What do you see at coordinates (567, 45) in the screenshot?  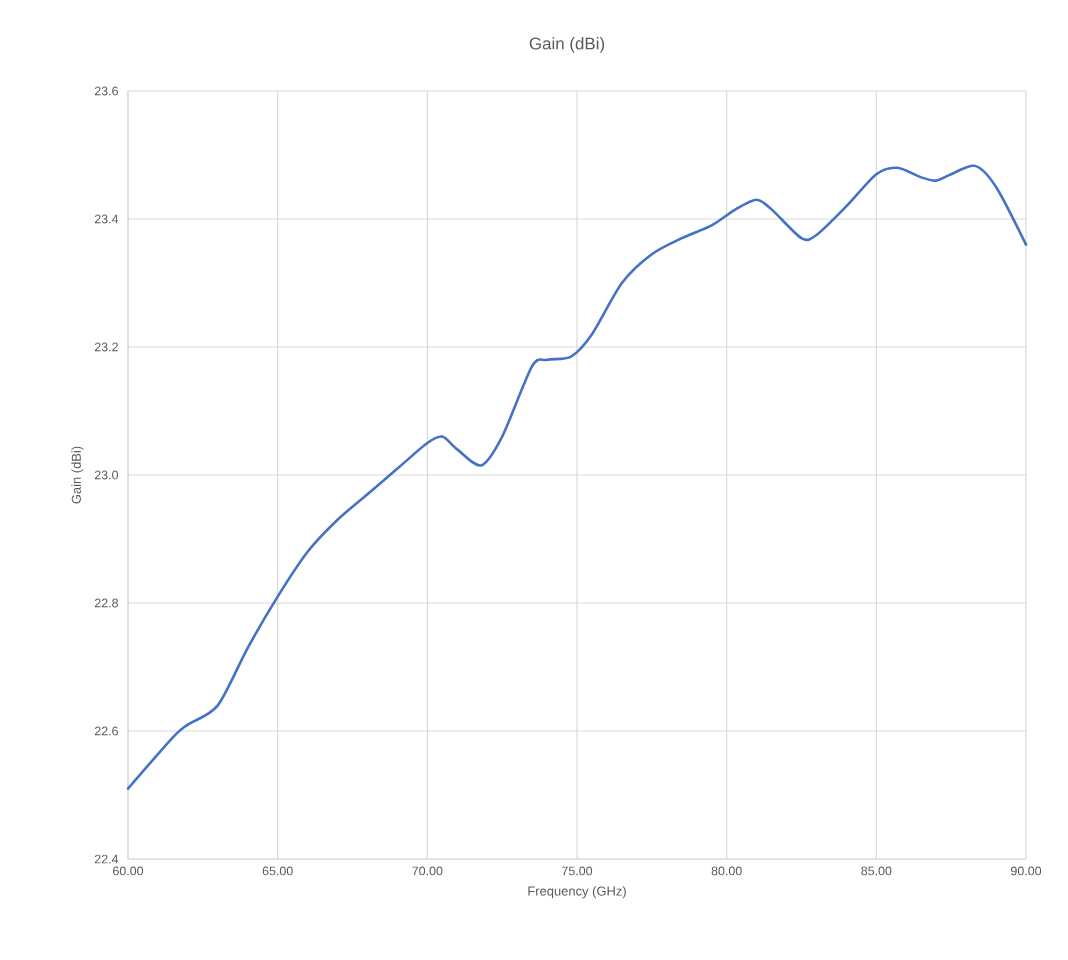 I see `chart-title: Gain (dBi)` at bounding box center [567, 45].